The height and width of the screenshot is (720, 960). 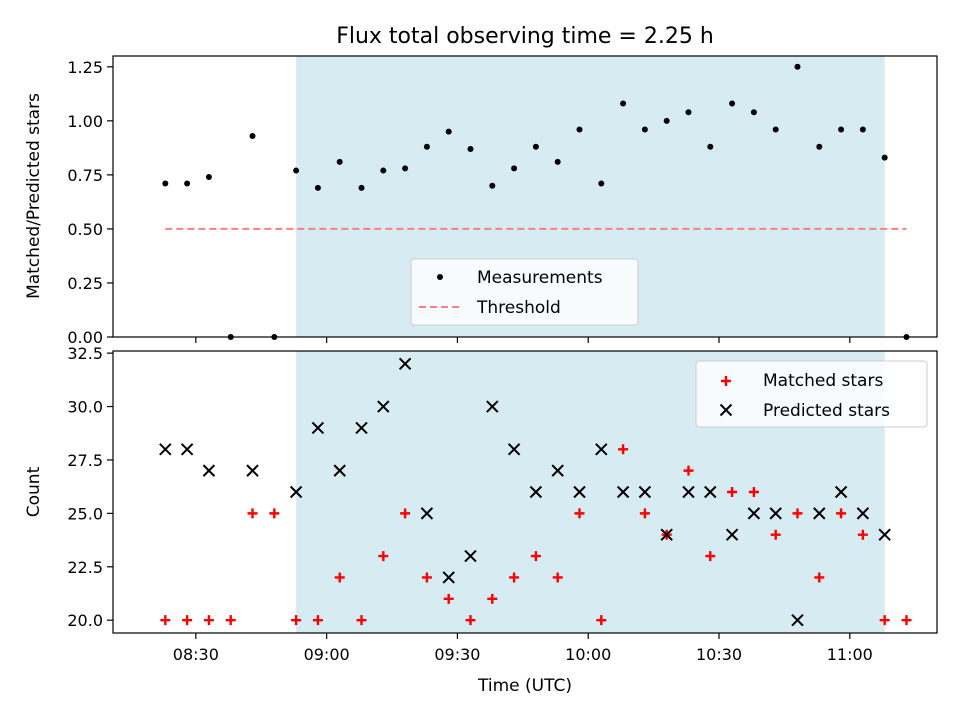 What do you see at coordinates (719, 654) in the screenshot?
I see `x-tick-label: 10:30` at bounding box center [719, 654].